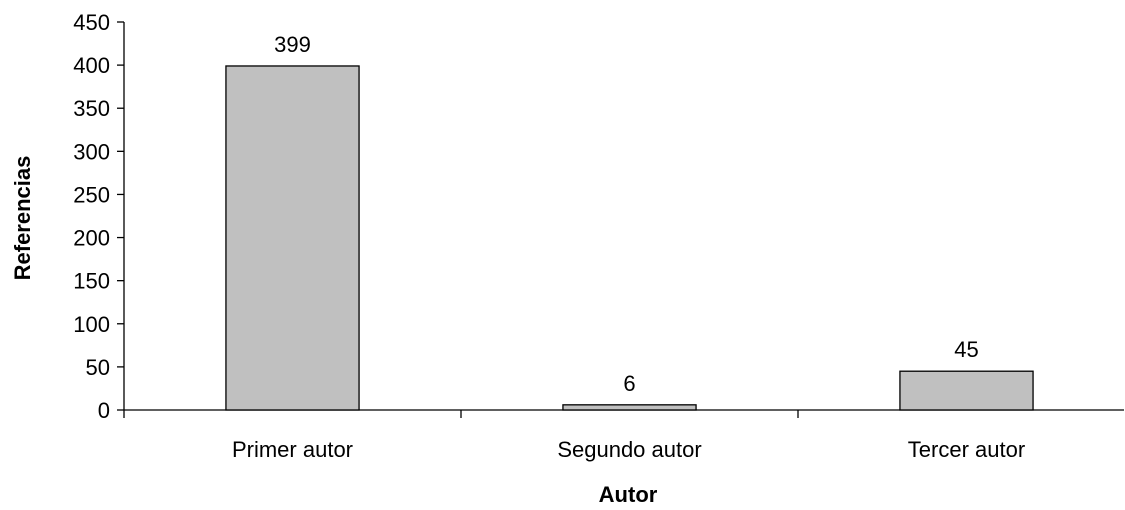 This screenshot has width=1125, height=510. Describe the element at coordinates (91, 108) in the screenshot. I see `y-tick-label: 350` at that location.